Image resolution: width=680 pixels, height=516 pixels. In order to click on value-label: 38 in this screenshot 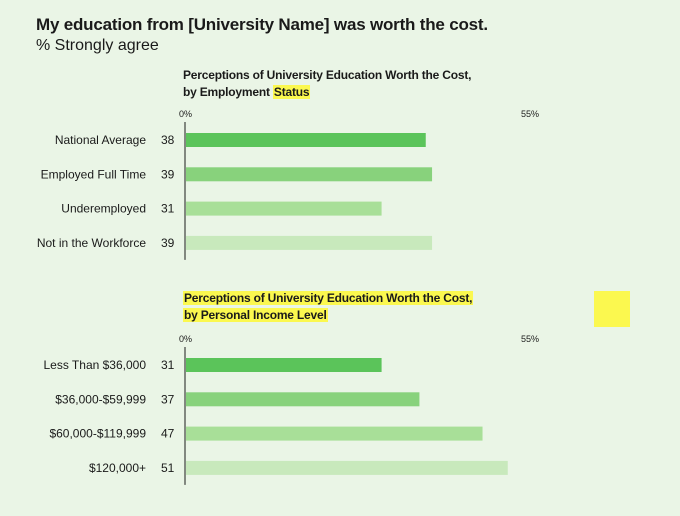, I will do `click(168, 140)`.